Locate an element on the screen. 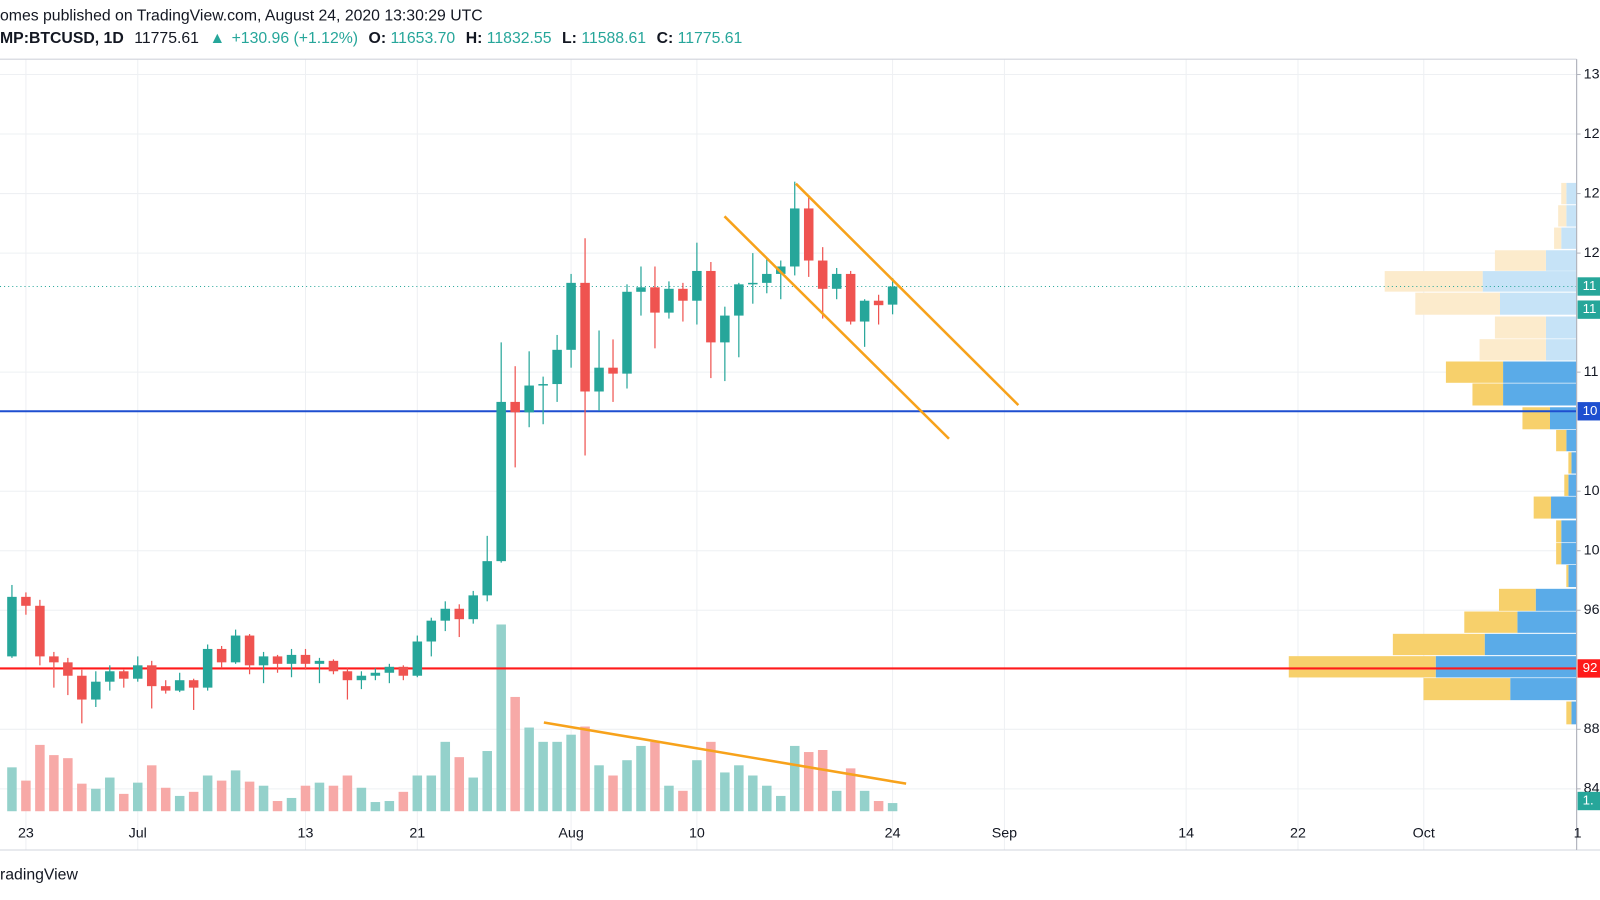  low-label: L: is located at coordinates (569, 38).